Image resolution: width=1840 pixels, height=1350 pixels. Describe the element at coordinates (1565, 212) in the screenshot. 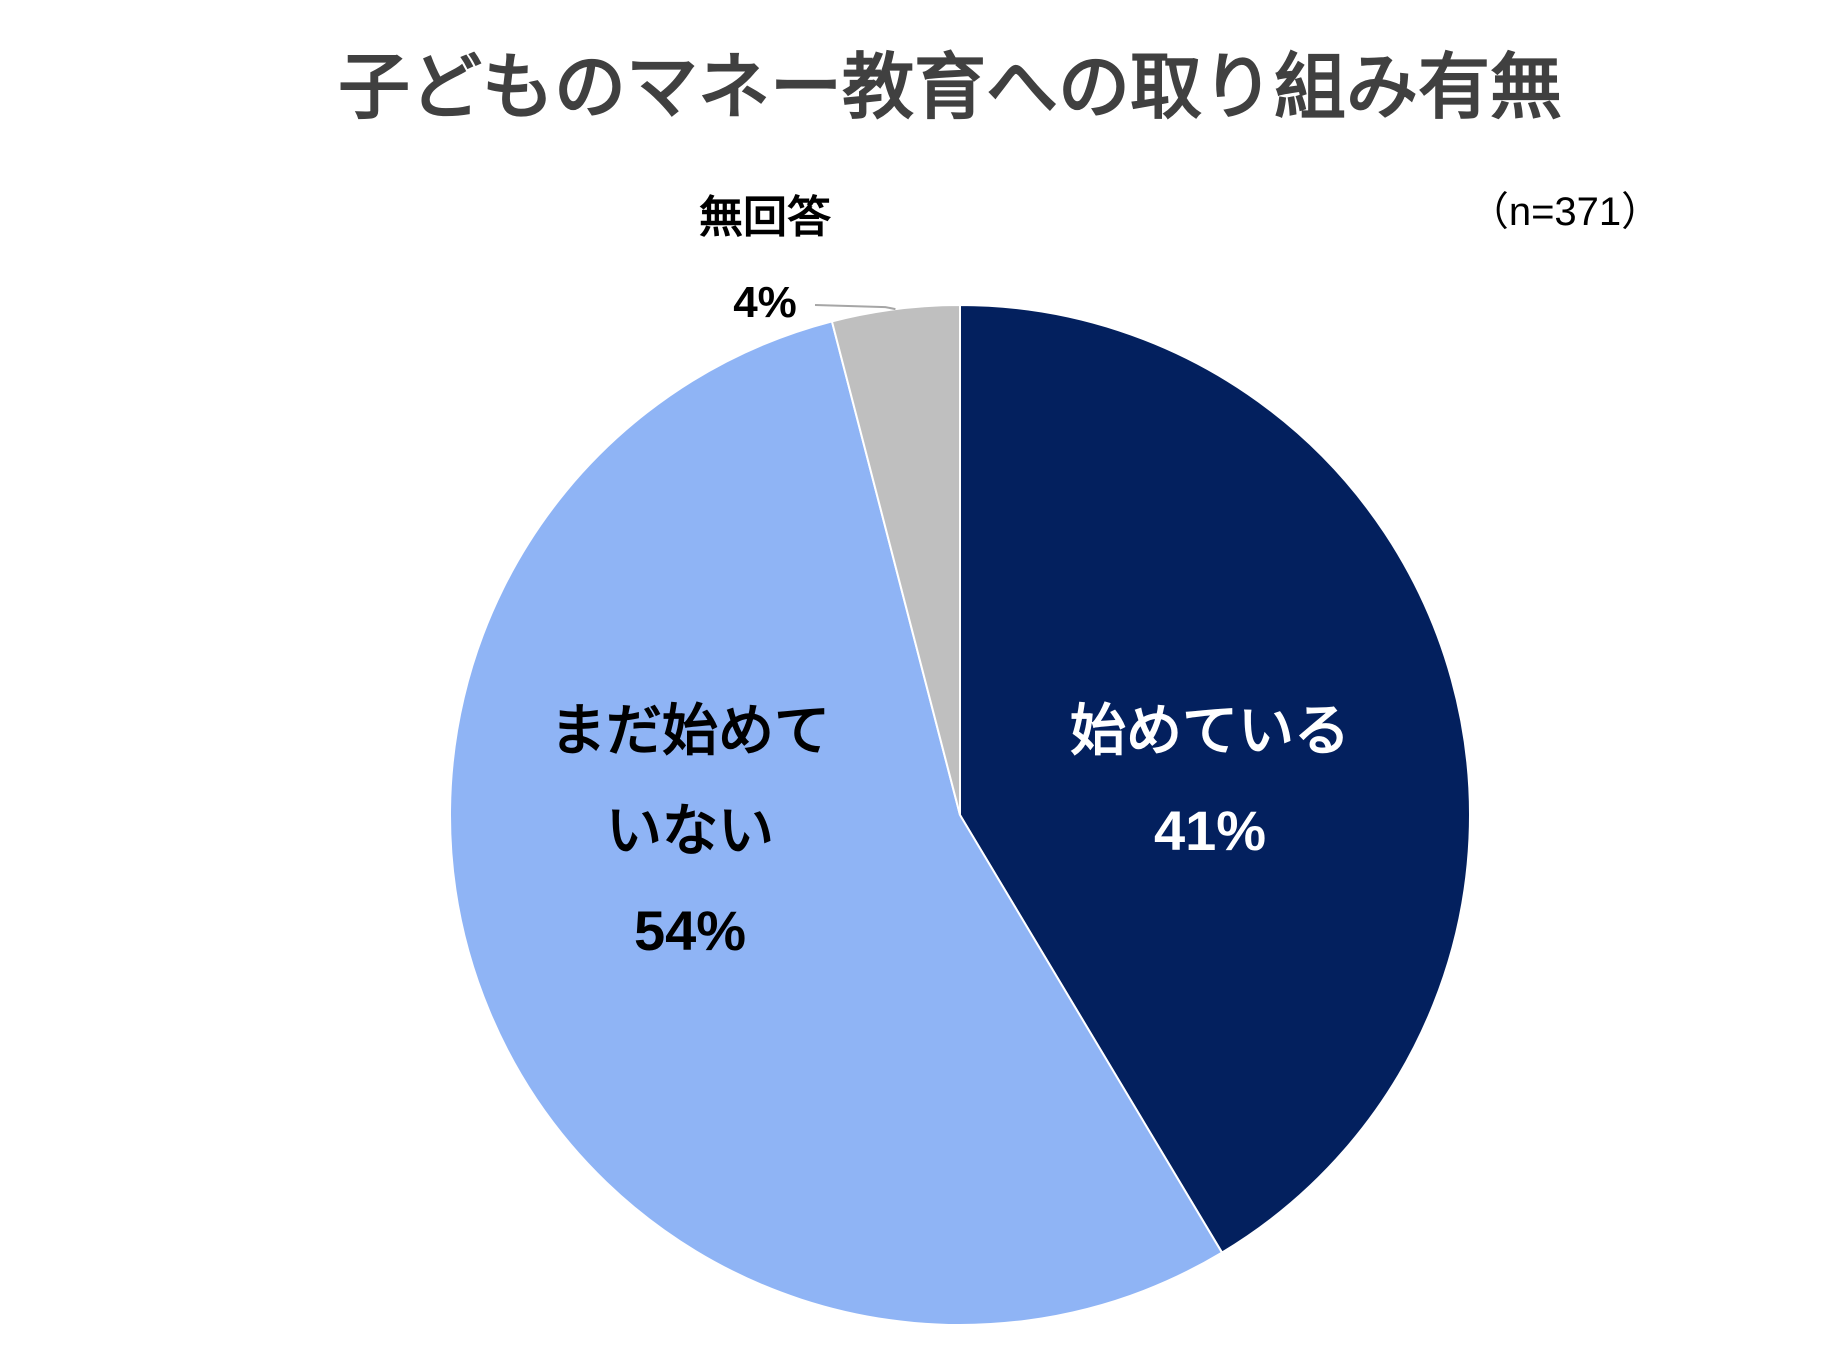

I see `sample-size-label: （n=371）` at that location.